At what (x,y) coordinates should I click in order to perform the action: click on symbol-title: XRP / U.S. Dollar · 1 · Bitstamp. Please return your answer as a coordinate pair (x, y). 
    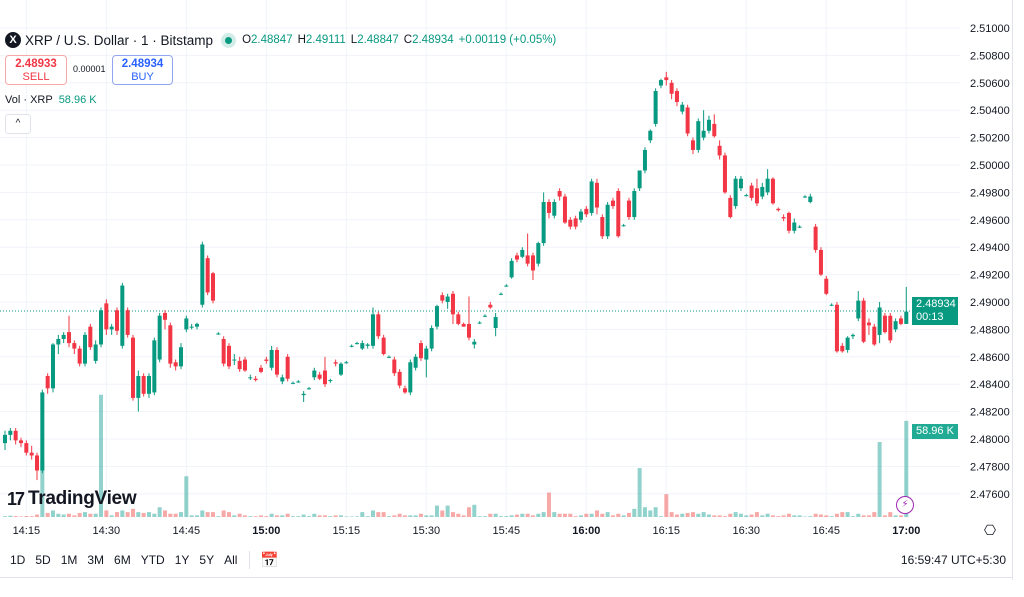
    Looking at the image, I should click on (119, 40).